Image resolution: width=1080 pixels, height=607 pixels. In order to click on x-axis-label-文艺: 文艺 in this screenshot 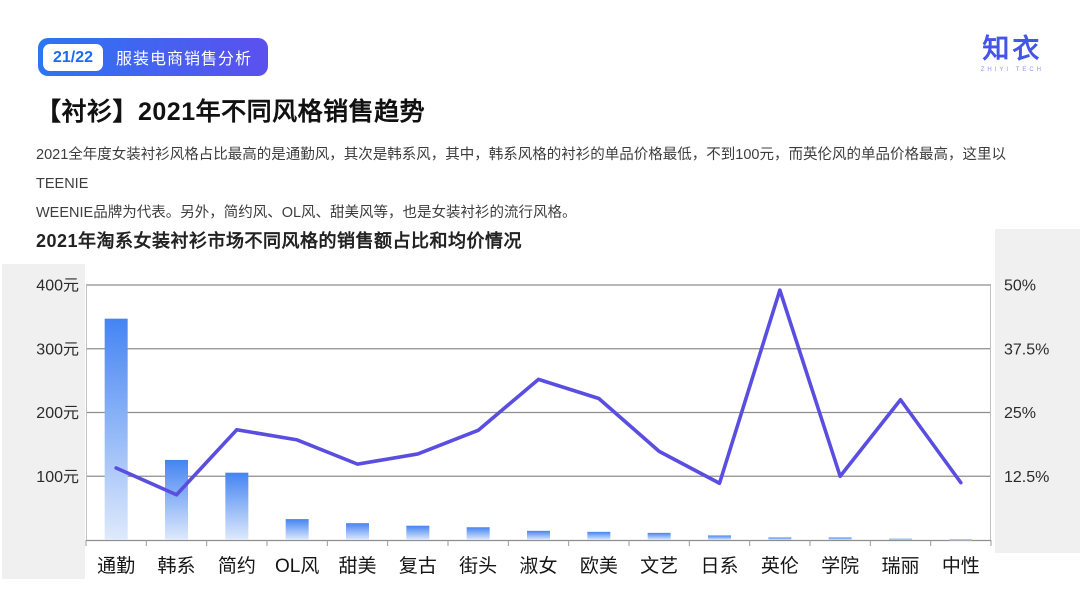, I will do `click(659, 566)`.